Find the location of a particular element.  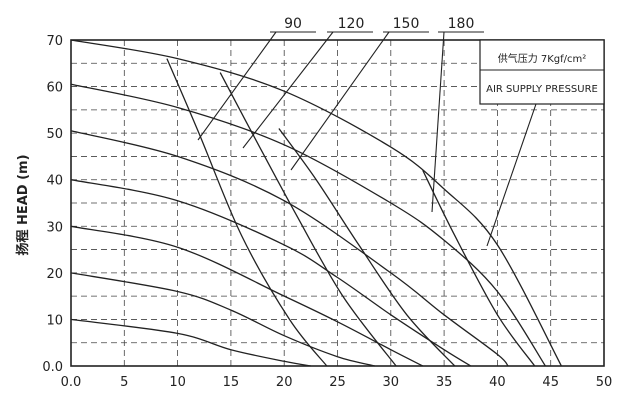

legend-line-en: AIR SUPPLY PRESSURE is located at coordinates (542, 89).